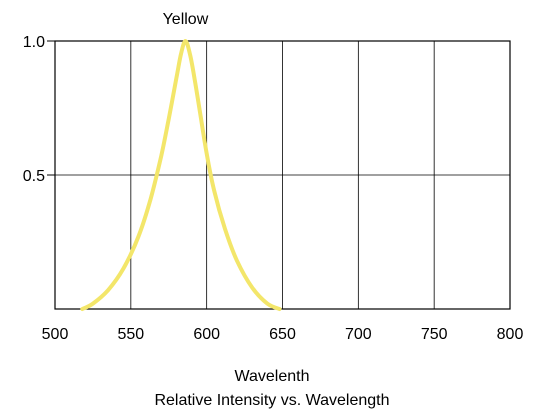 Image resolution: width=544 pixels, height=413 pixels. I want to click on y-tick-label: 1.0, so click(34, 42).